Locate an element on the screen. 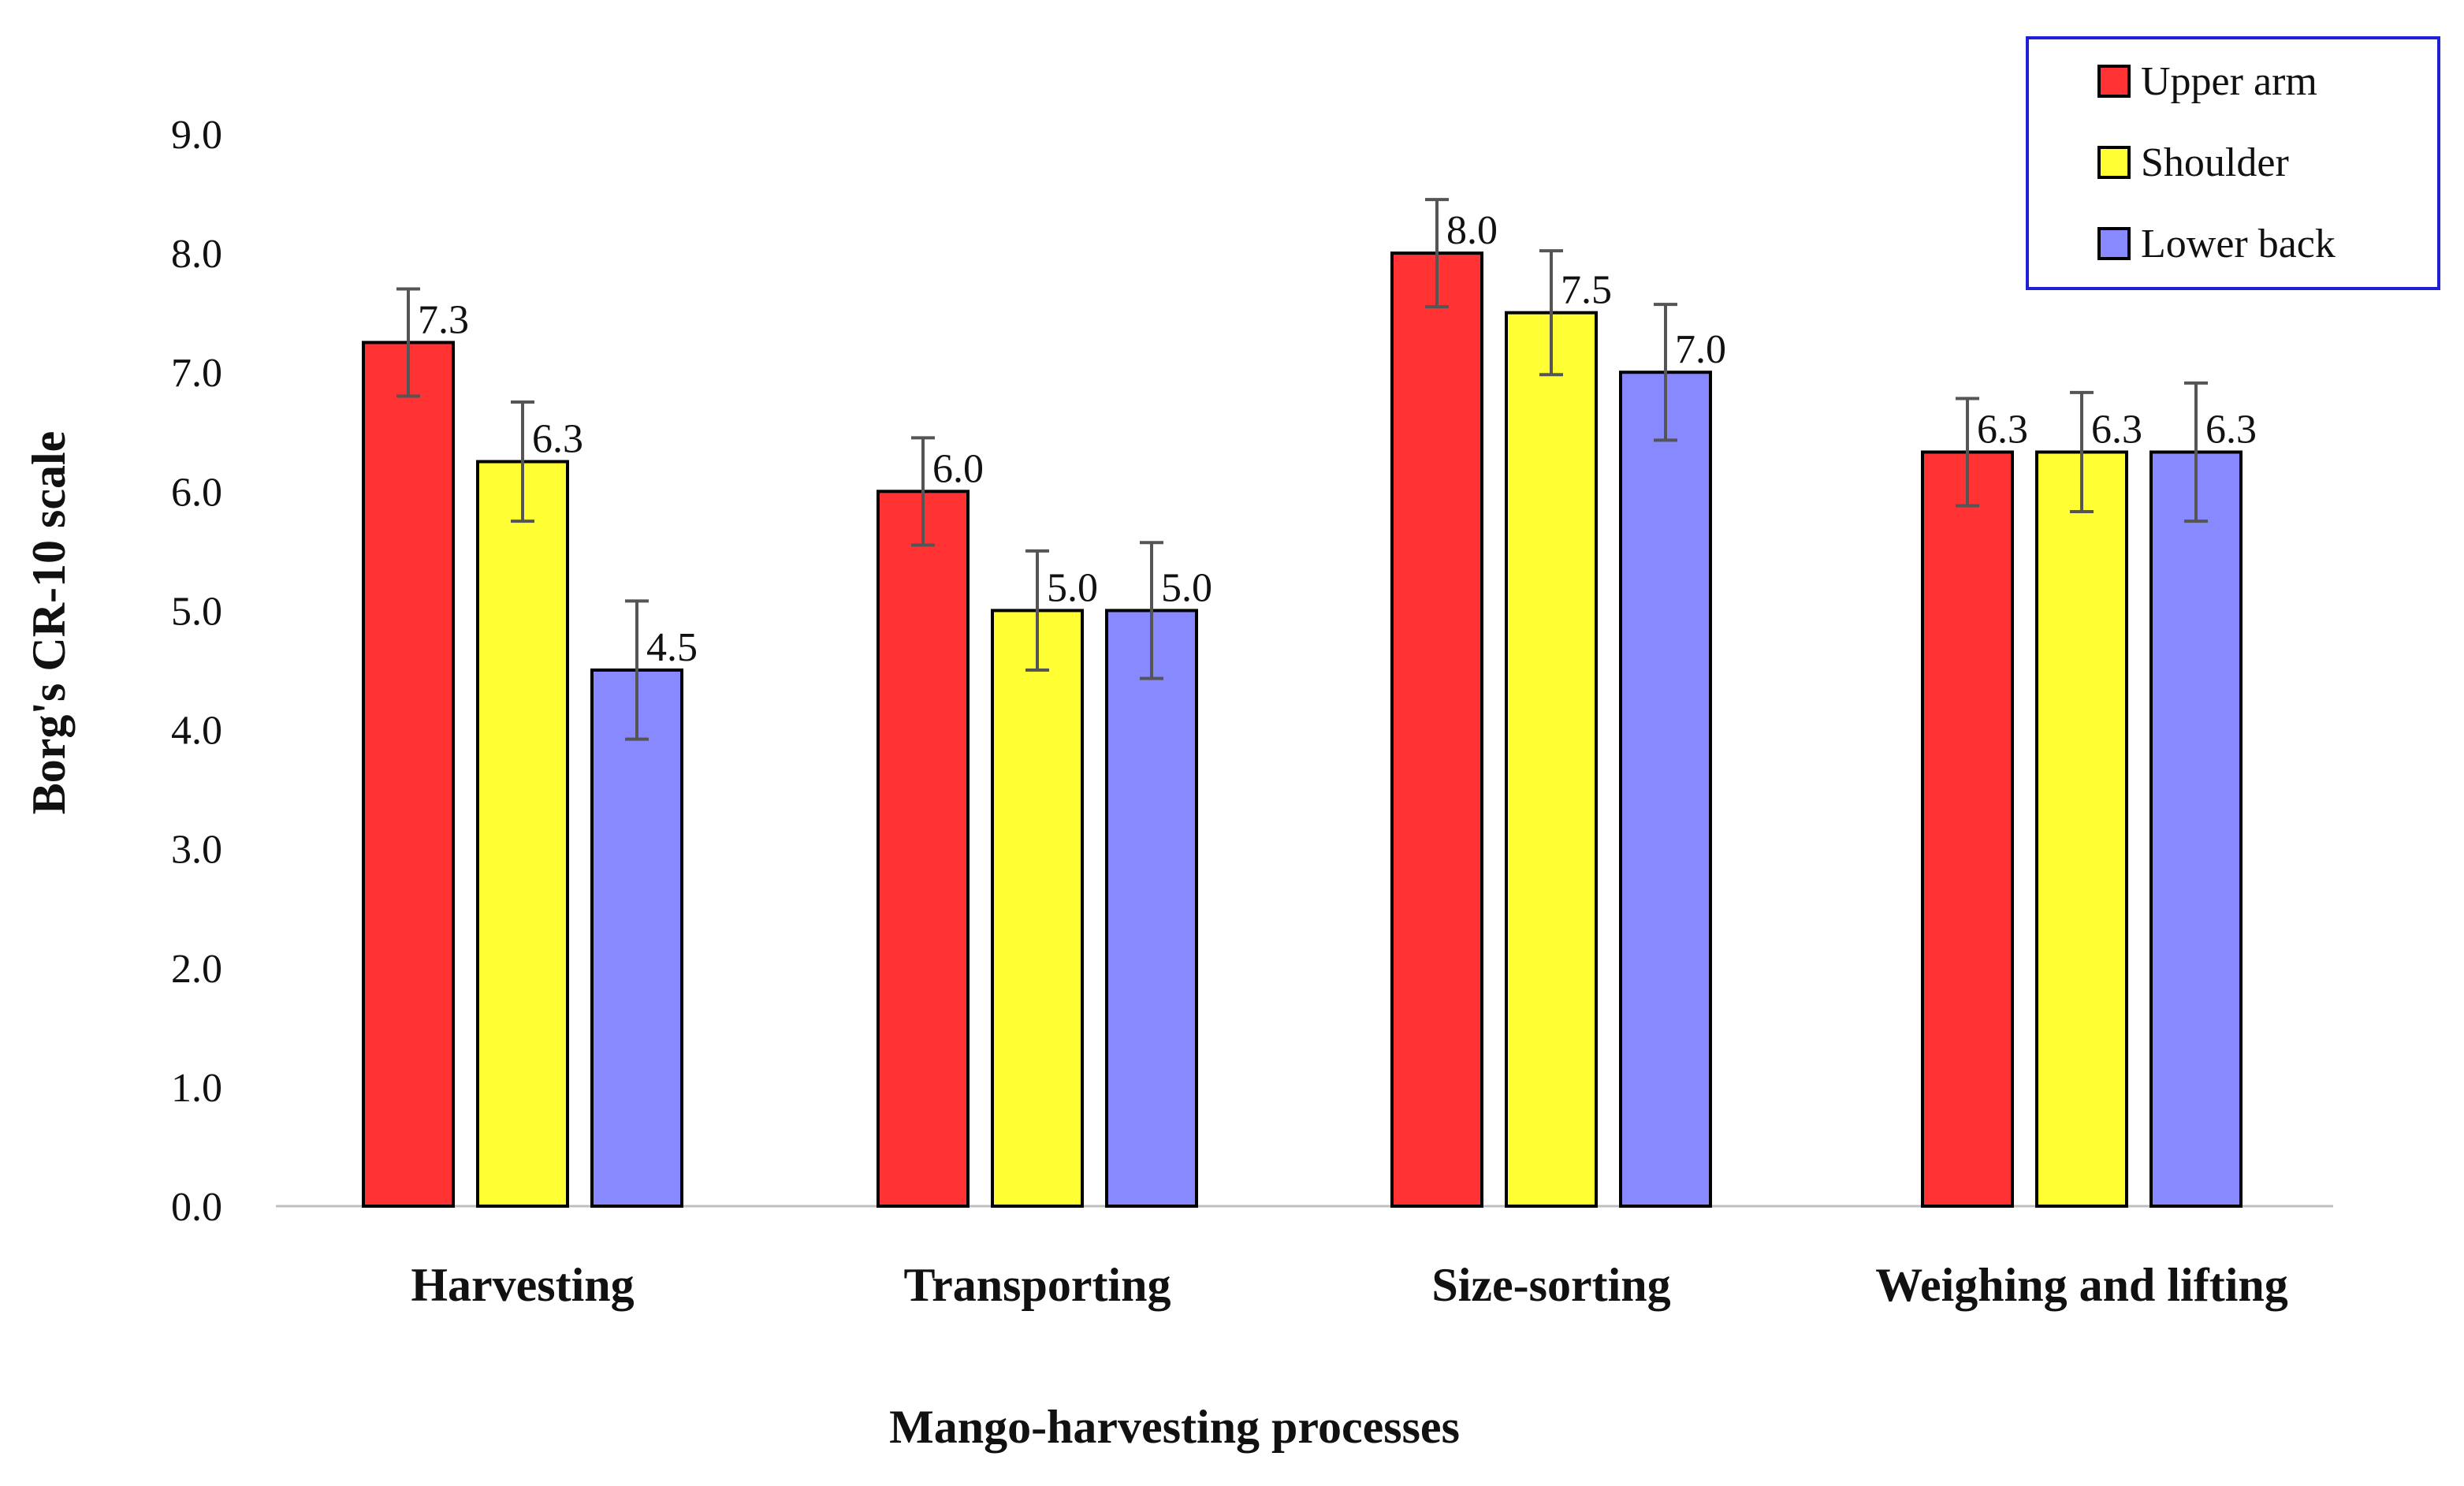 This screenshot has height=1486, width=2464. legend-item: Upper arm is located at coordinates (2207, 81).